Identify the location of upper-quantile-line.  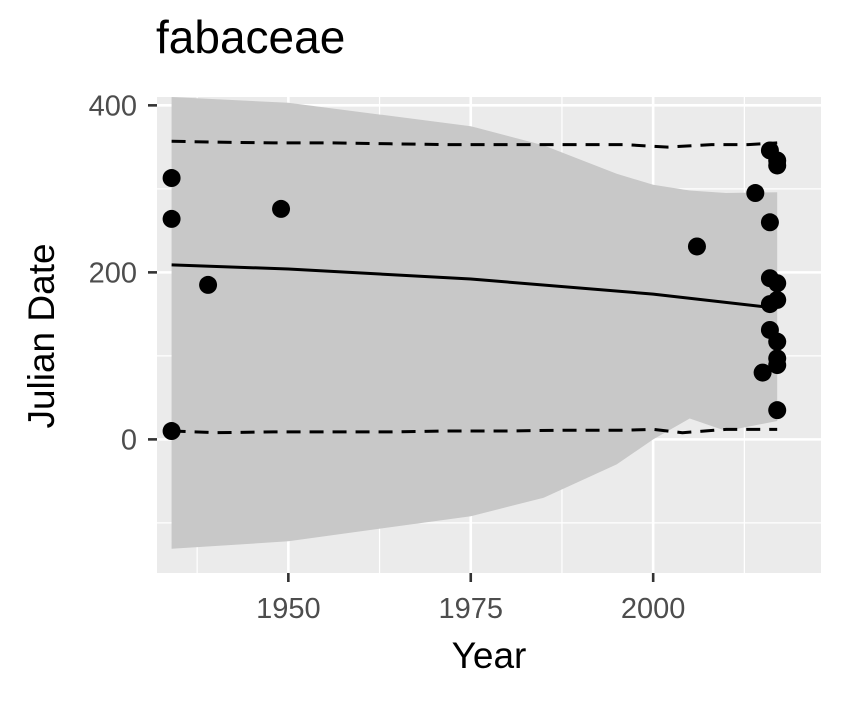
(474, 144).